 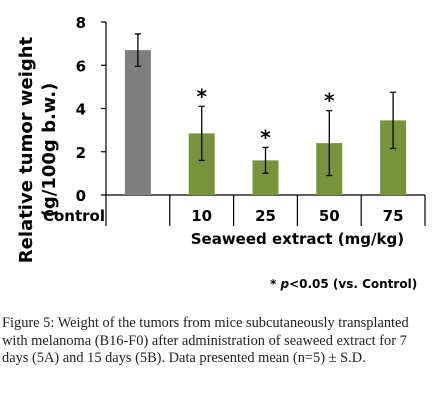 I want to click on y-axis-label-units: (g/100g b.w.), so click(x=49, y=150).